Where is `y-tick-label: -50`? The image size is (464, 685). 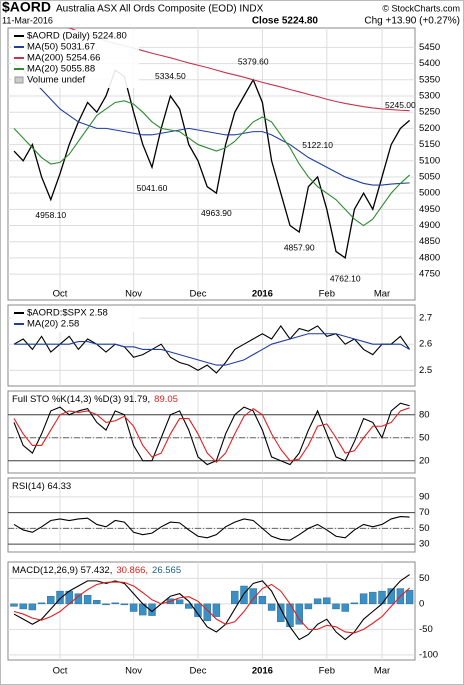 y-tick-label: -50 is located at coordinates (426, 629).